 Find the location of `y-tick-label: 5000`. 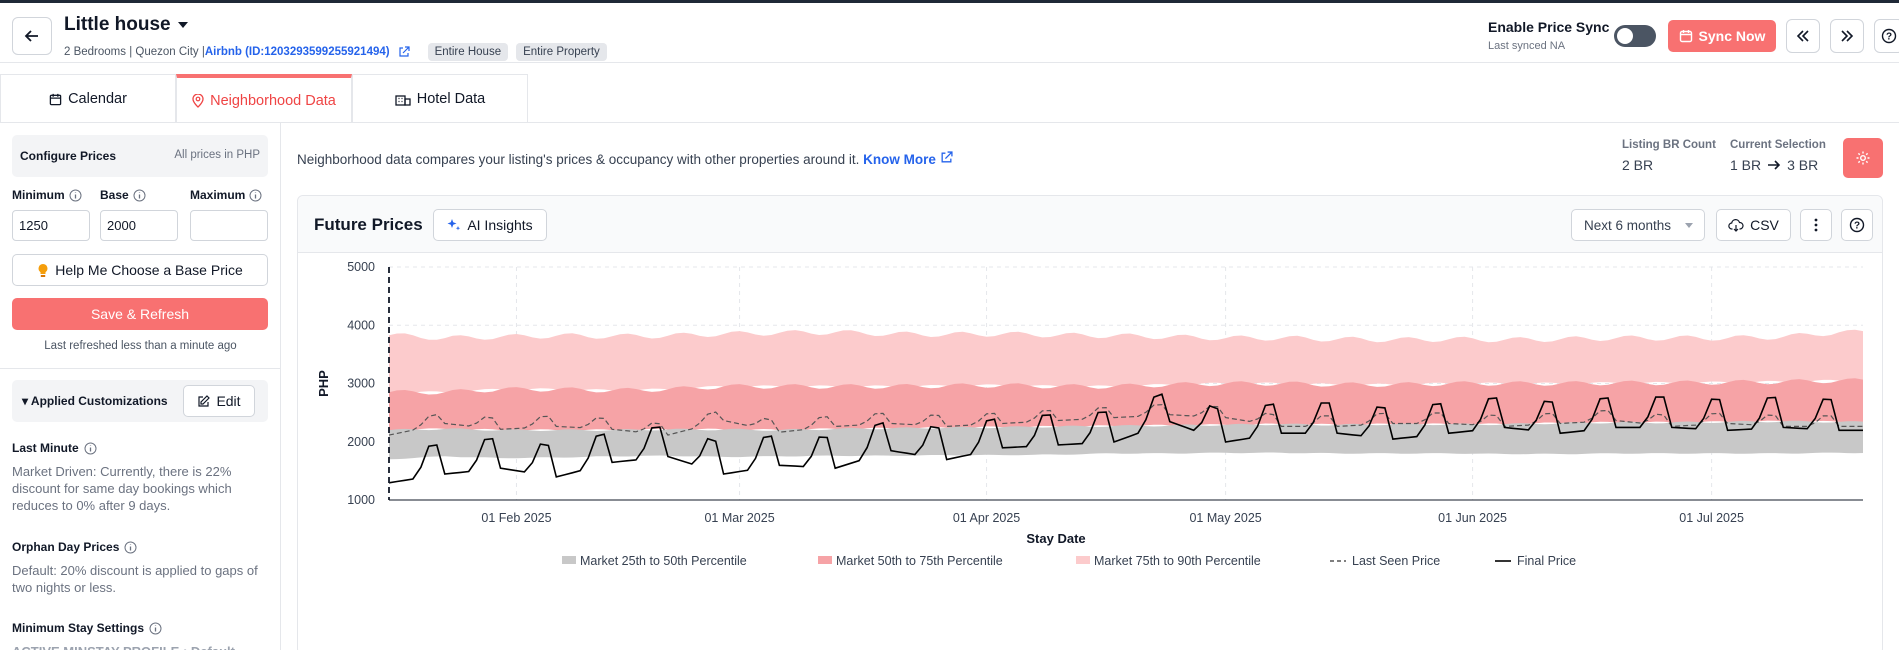

y-tick-label: 5000 is located at coordinates (361, 267).